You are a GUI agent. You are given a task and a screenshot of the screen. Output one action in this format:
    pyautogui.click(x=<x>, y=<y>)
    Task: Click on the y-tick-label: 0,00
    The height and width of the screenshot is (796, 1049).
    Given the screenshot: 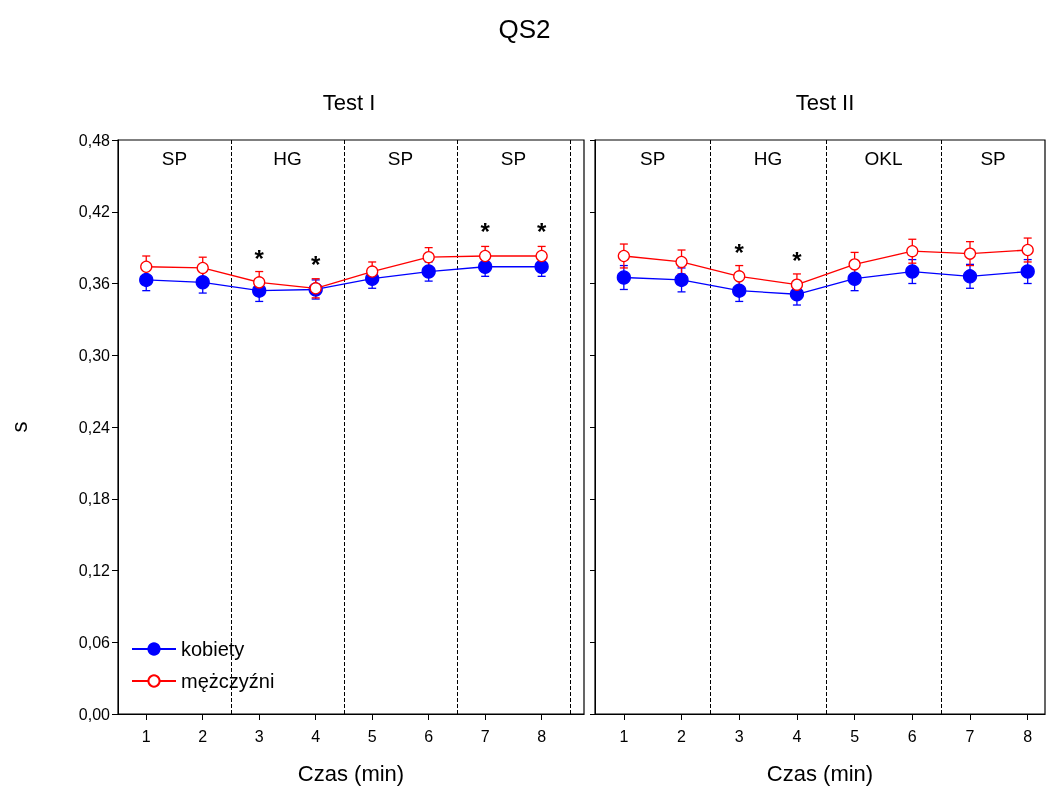 What is the action you would take?
    pyautogui.click(x=94, y=714)
    